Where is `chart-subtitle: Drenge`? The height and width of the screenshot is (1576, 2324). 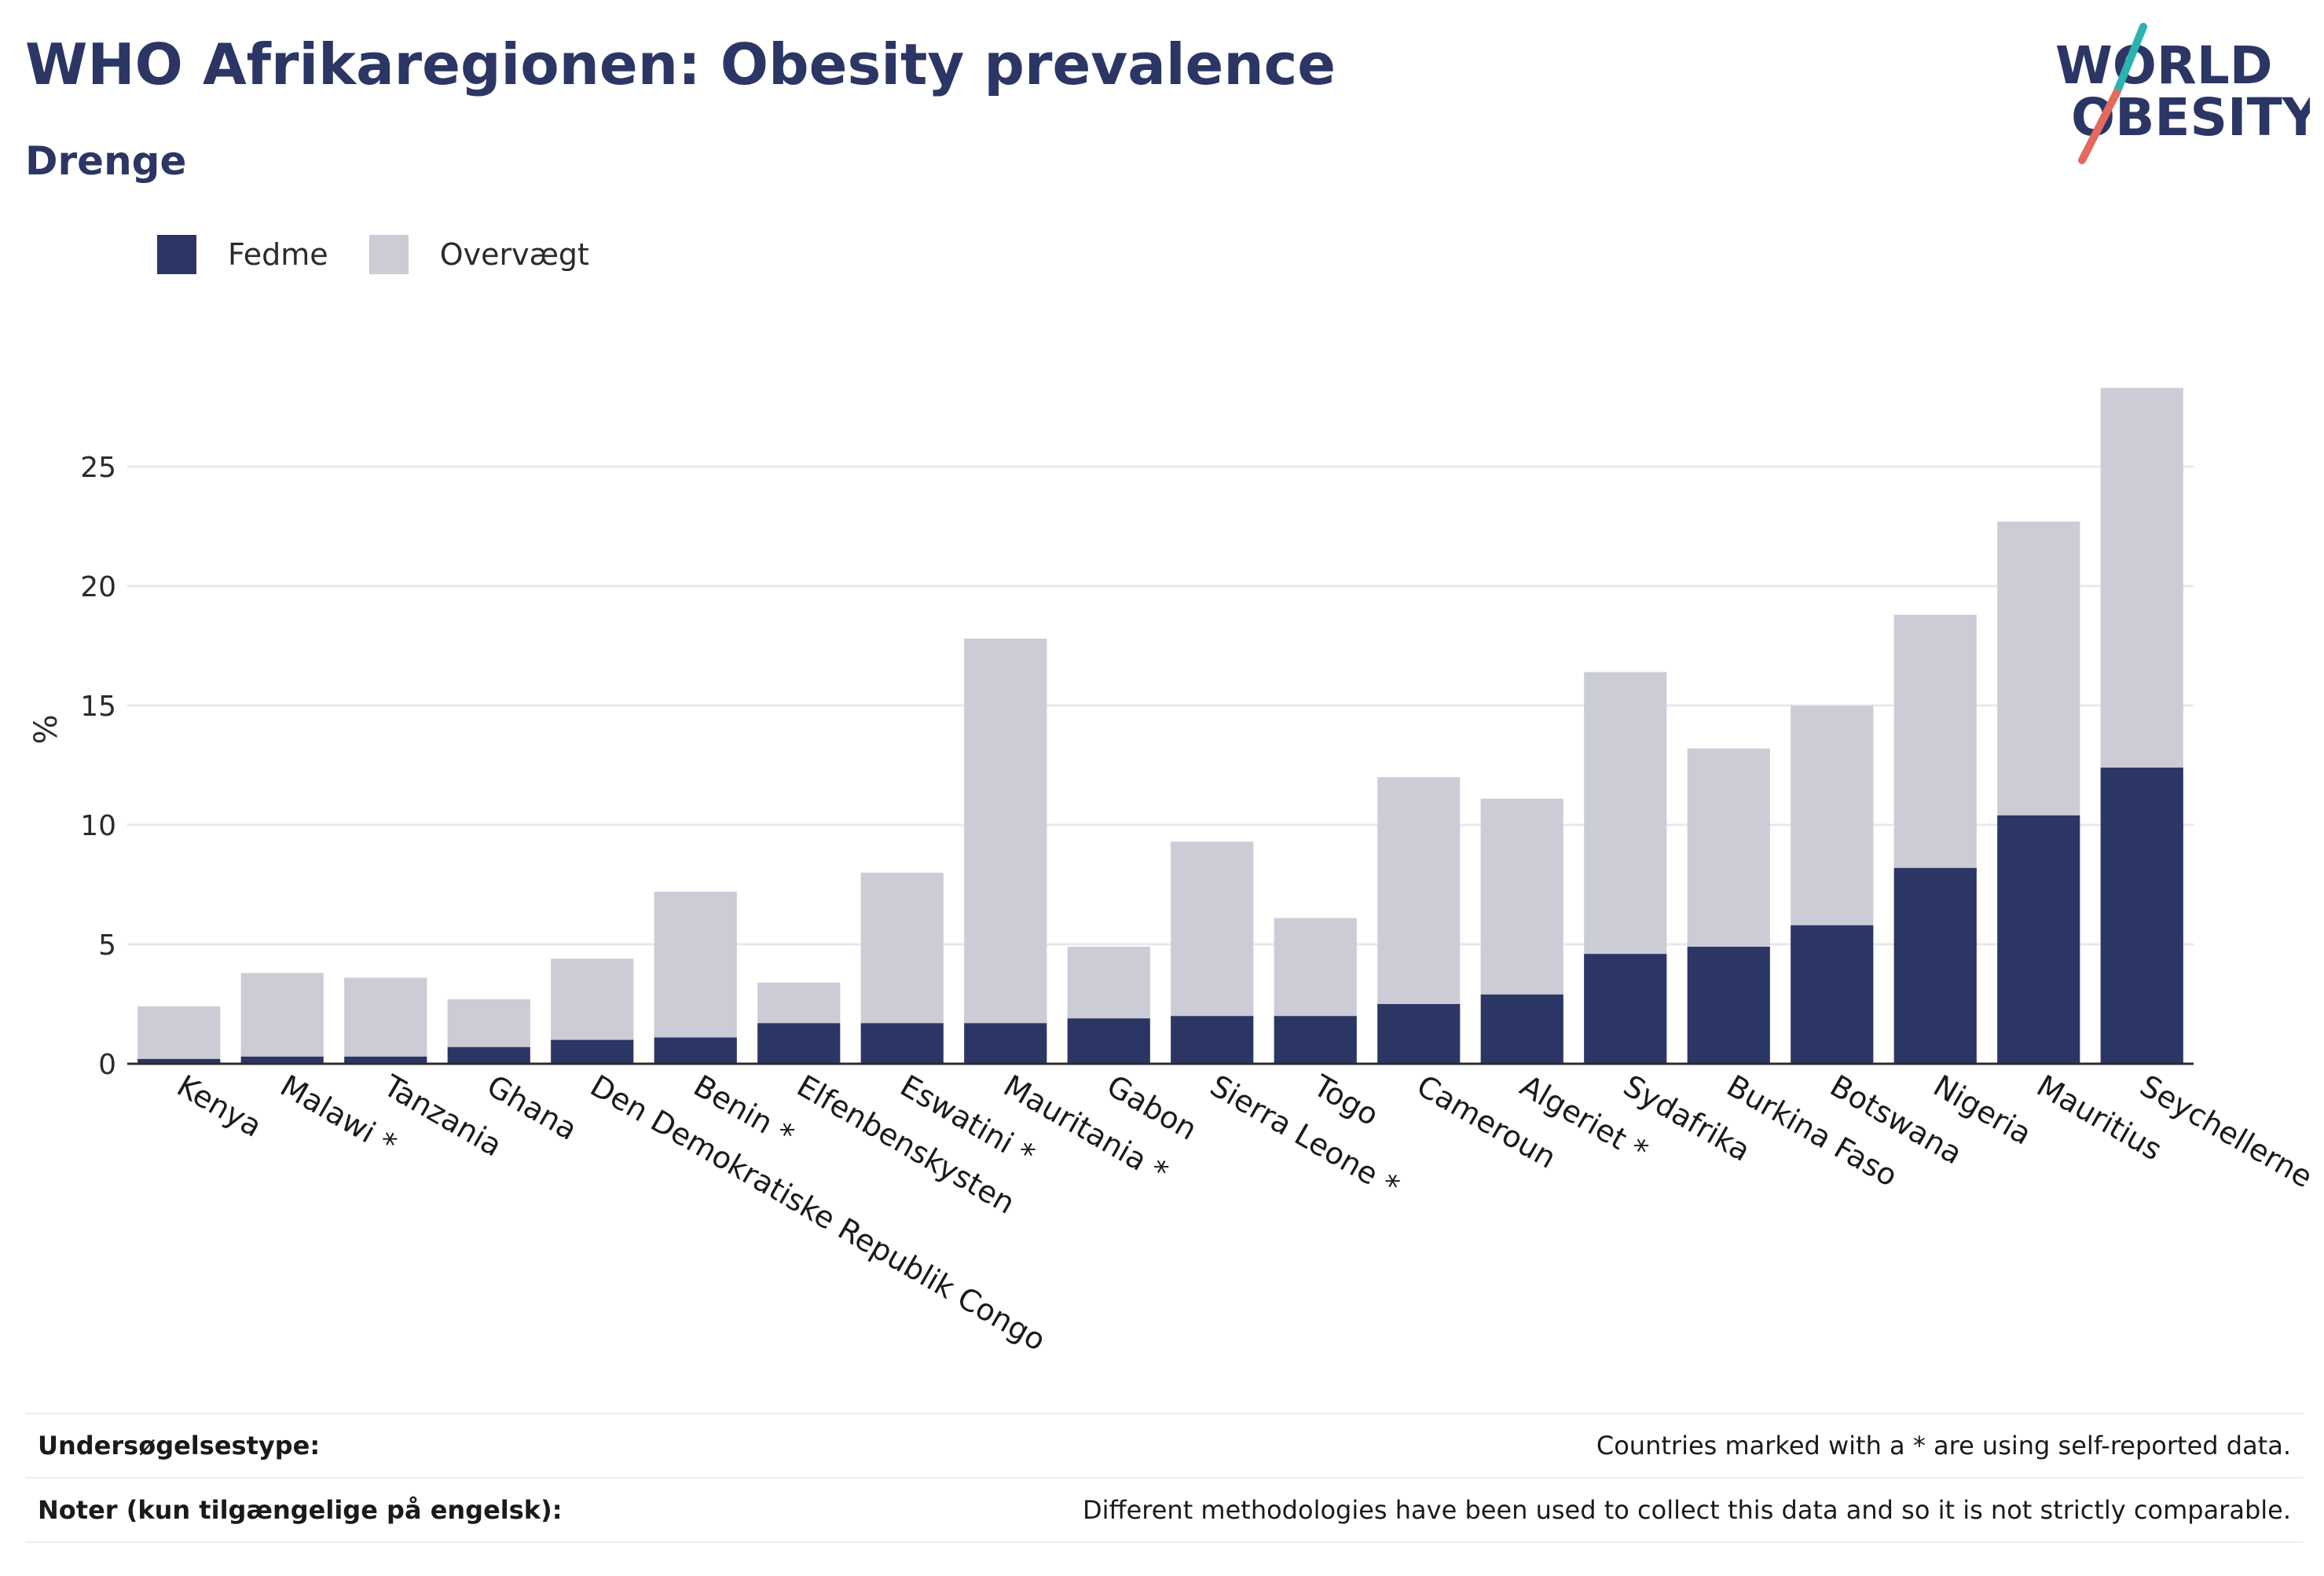
chart-subtitle: Drenge is located at coordinates (106, 161).